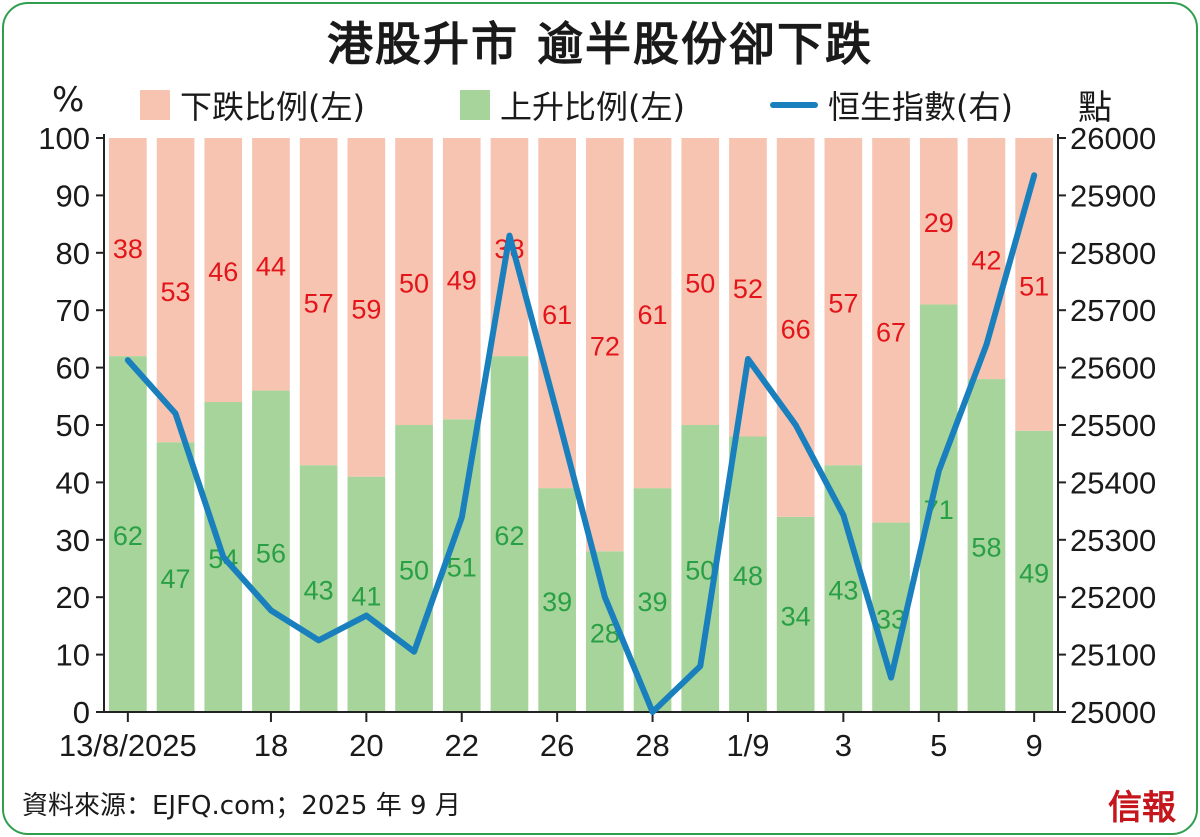 Image resolution: width=1200 pixels, height=837 pixels. I want to click on data-label-decline: 46, so click(223, 272).